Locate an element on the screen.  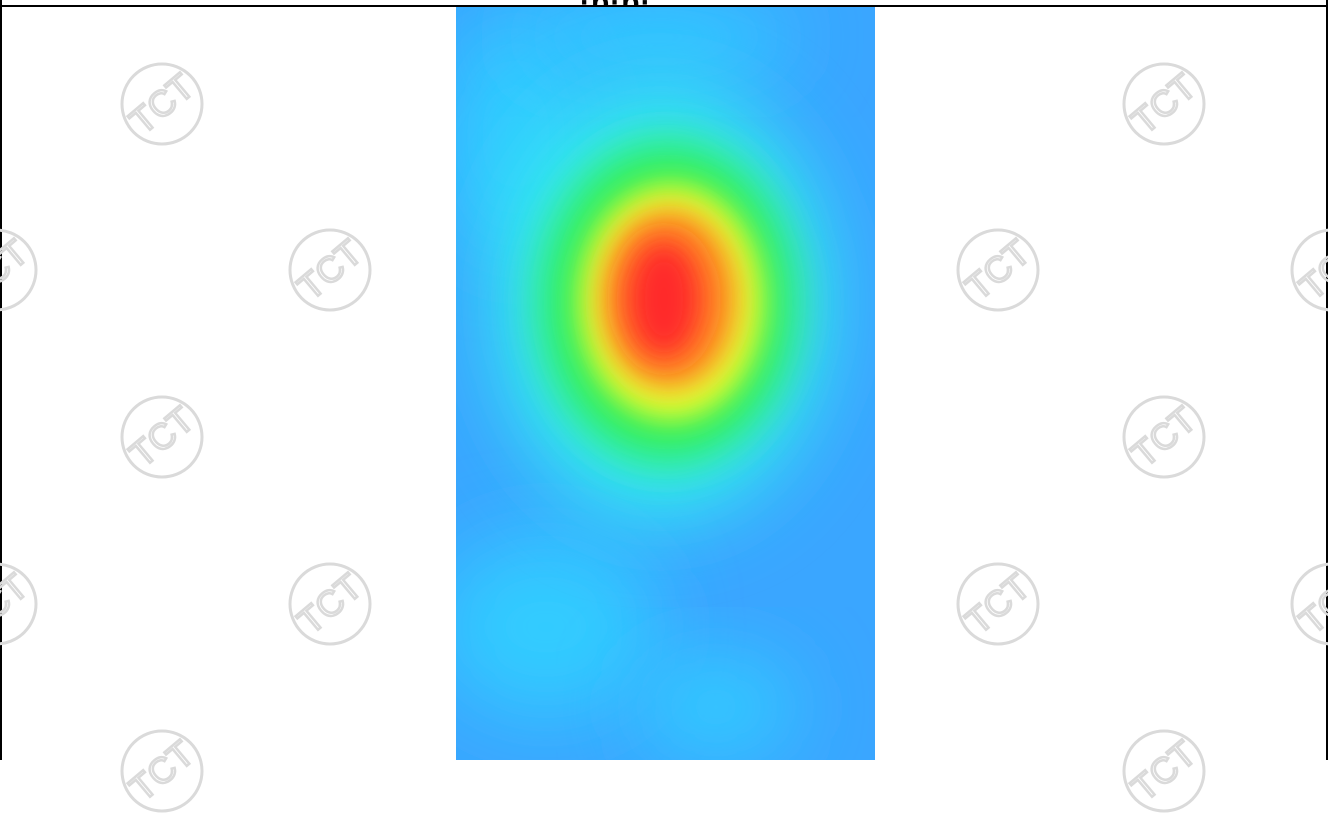
top-border-line is located at coordinates (664, 6).